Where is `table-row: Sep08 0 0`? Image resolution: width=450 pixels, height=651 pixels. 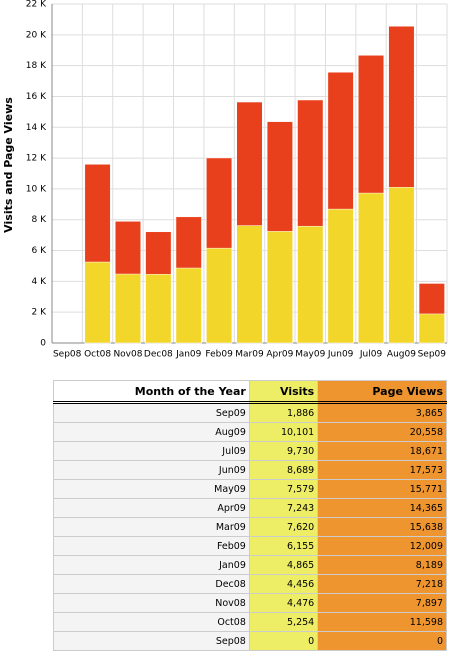 table-row: Sep08 0 0 is located at coordinates (250, 641).